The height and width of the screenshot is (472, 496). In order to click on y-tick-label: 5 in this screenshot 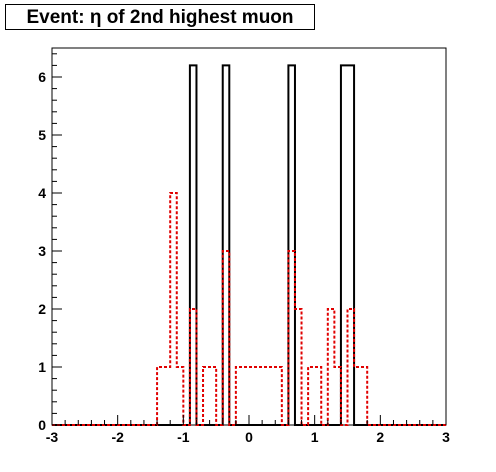, I will do `click(42, 135)`.